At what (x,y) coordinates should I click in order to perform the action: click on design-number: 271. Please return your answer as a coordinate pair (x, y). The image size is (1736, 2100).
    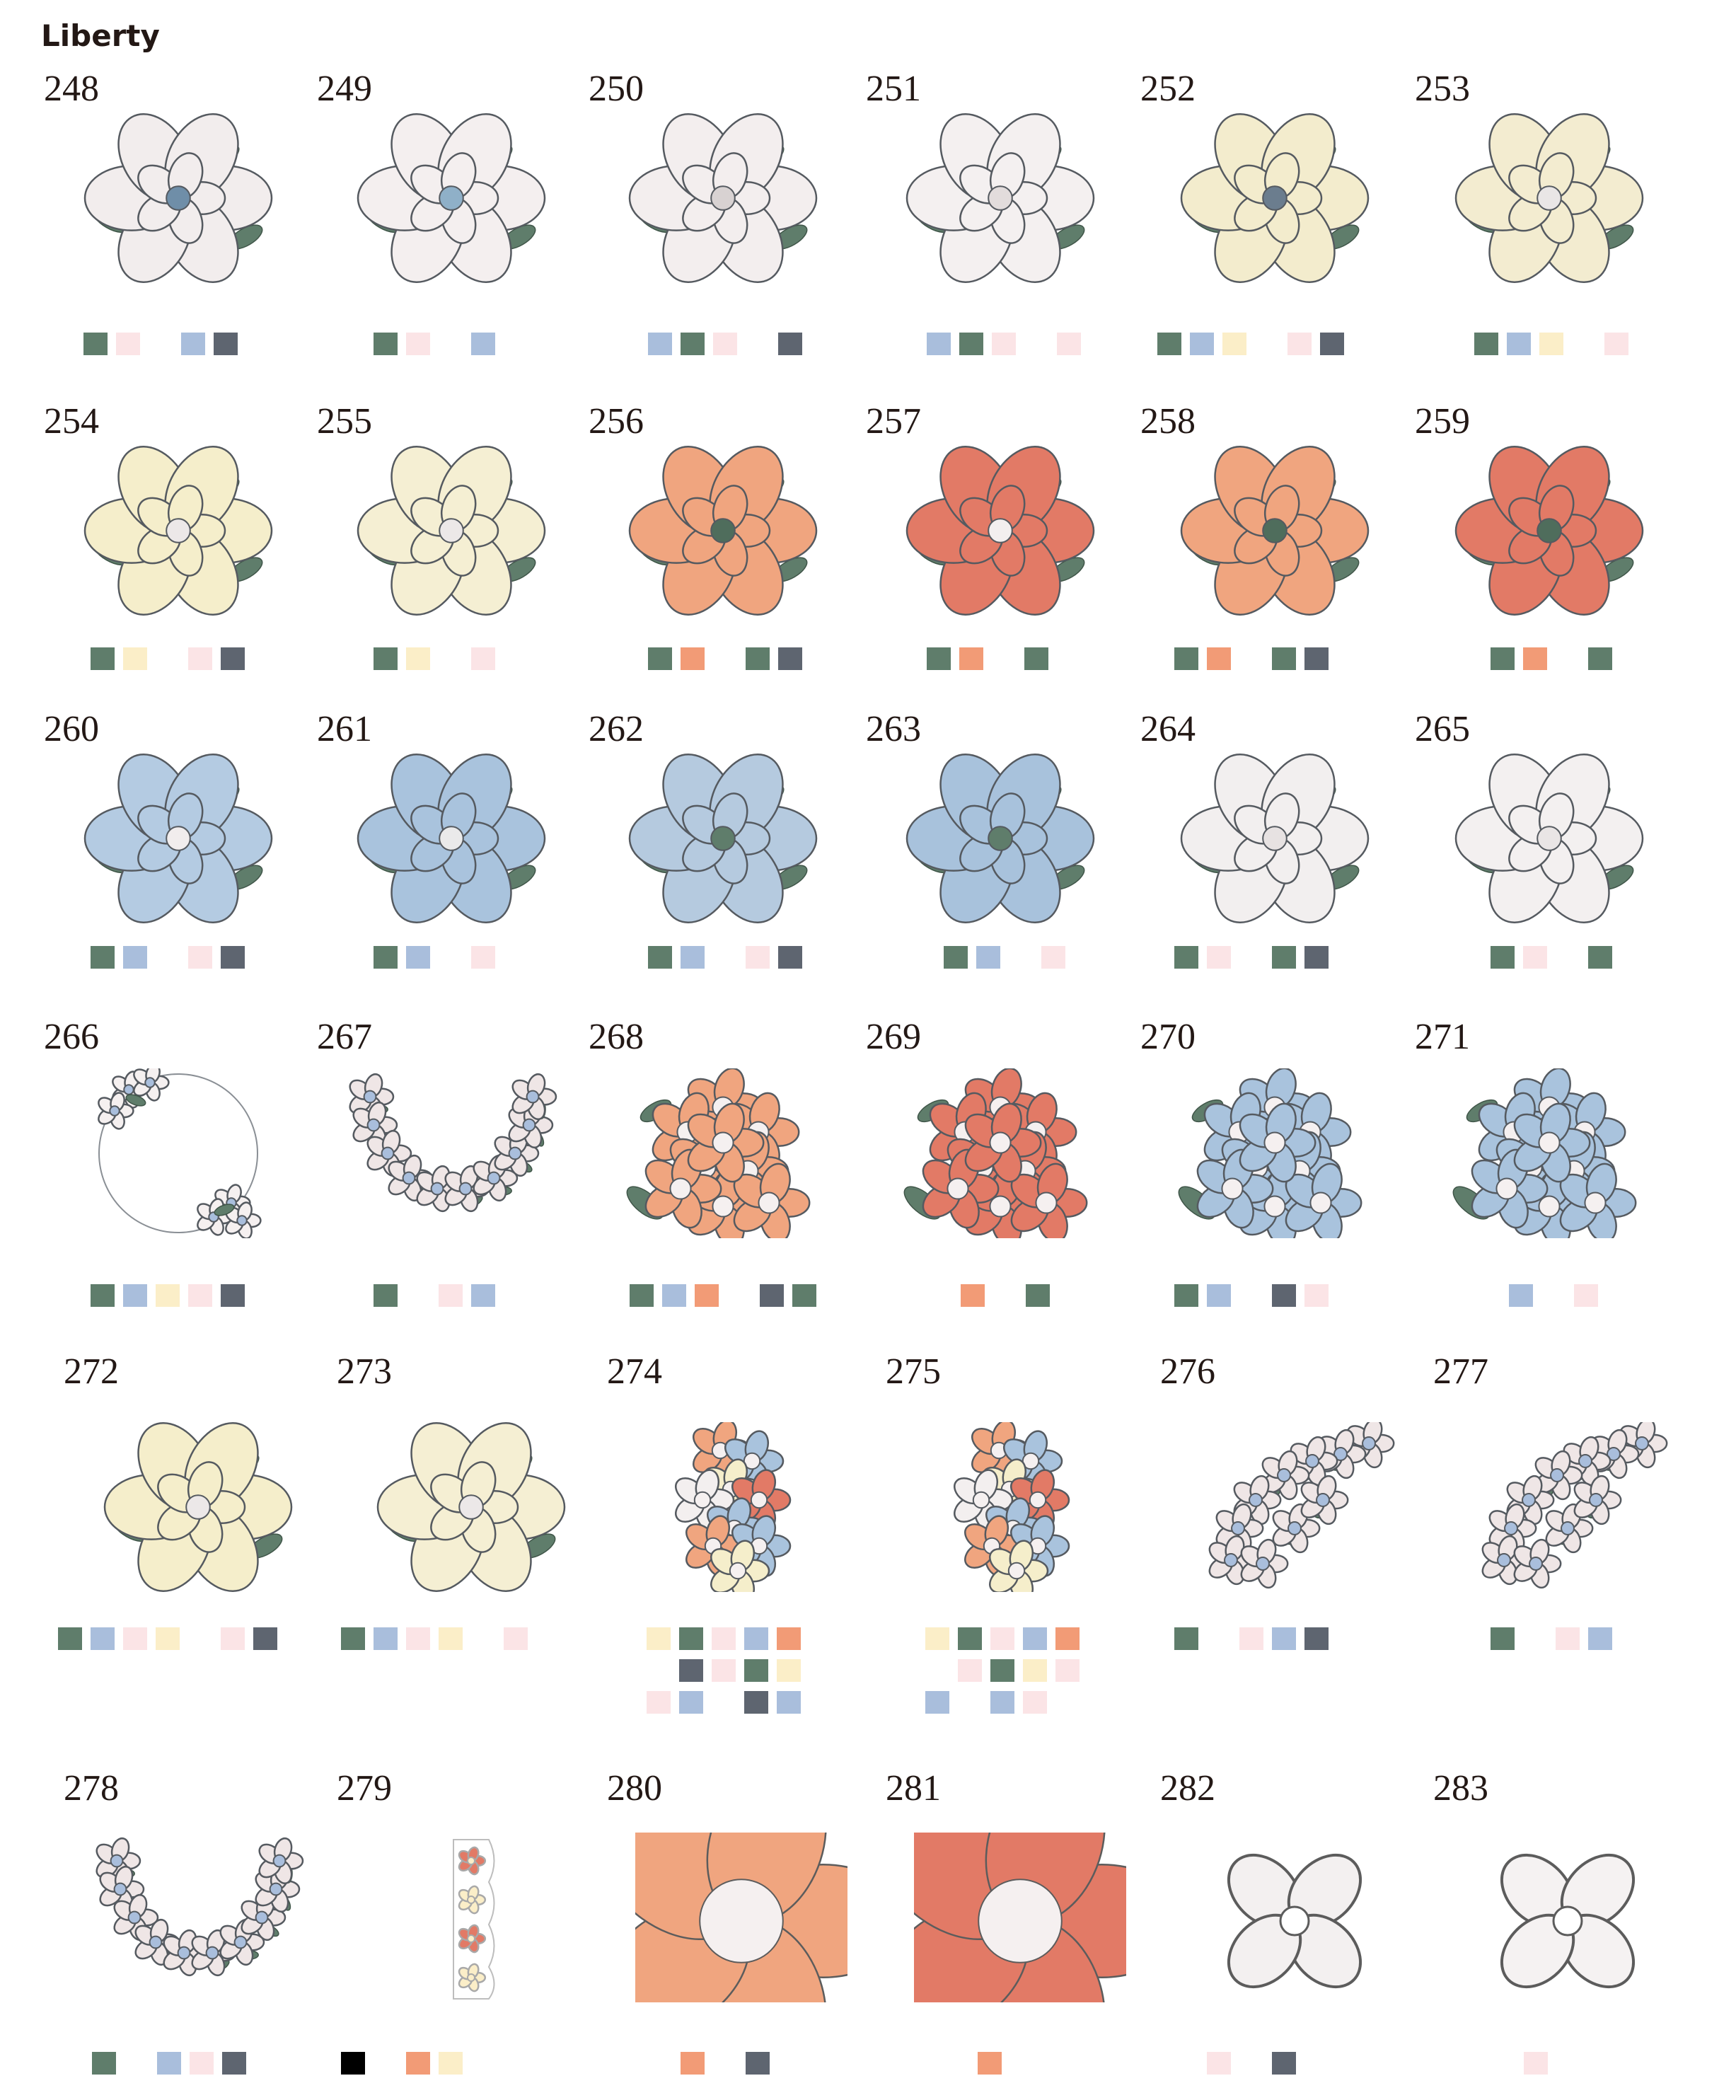
    Looking at the image, I should click on (1443, 1037).